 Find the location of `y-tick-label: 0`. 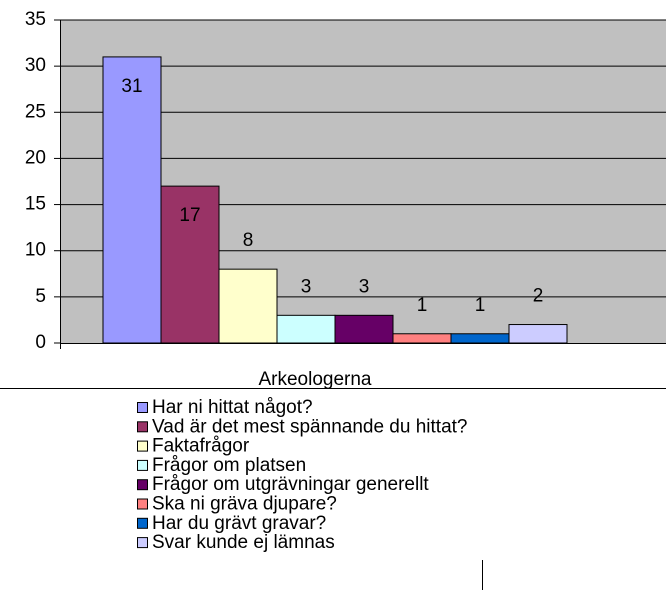

y-tick-label: 0 is located at coordinates (40, 342).